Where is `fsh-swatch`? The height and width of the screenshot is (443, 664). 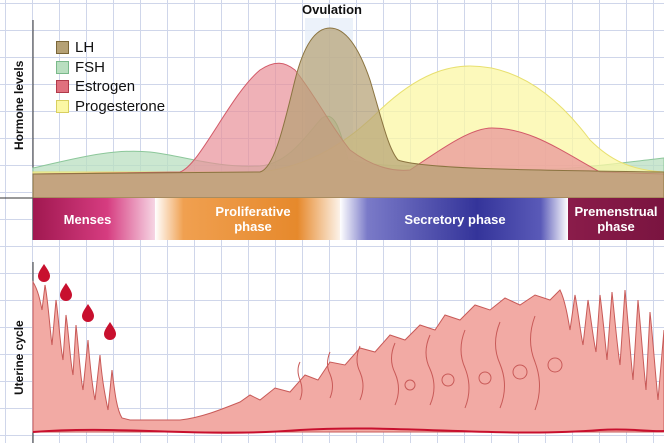 fsh-swatch is located at coordinates (62, 67).